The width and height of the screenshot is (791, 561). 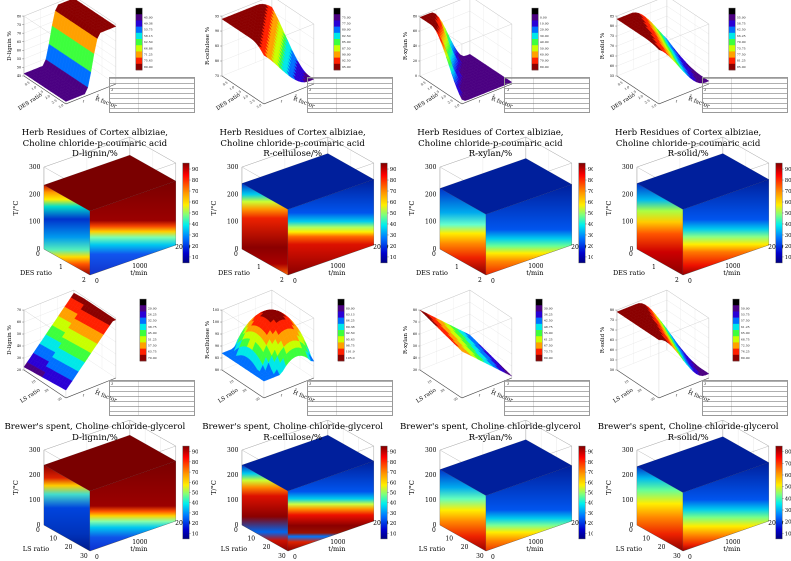 I want to click on svg-text: LS ratio, so click(x=426, y=396).